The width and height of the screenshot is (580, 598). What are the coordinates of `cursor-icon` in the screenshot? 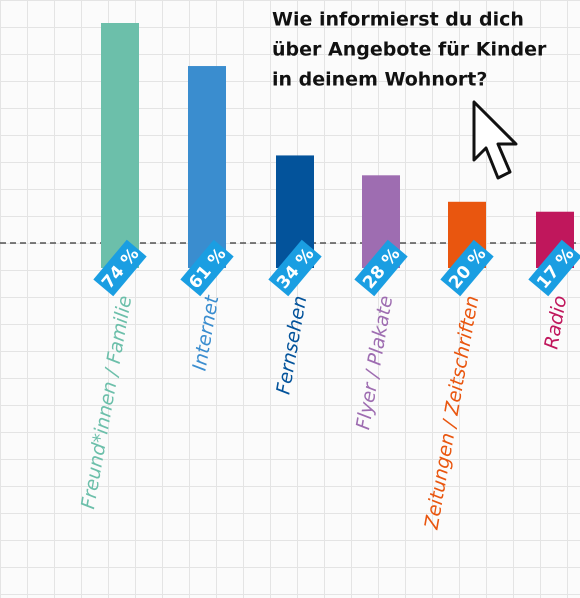 It's located at (495, 140).